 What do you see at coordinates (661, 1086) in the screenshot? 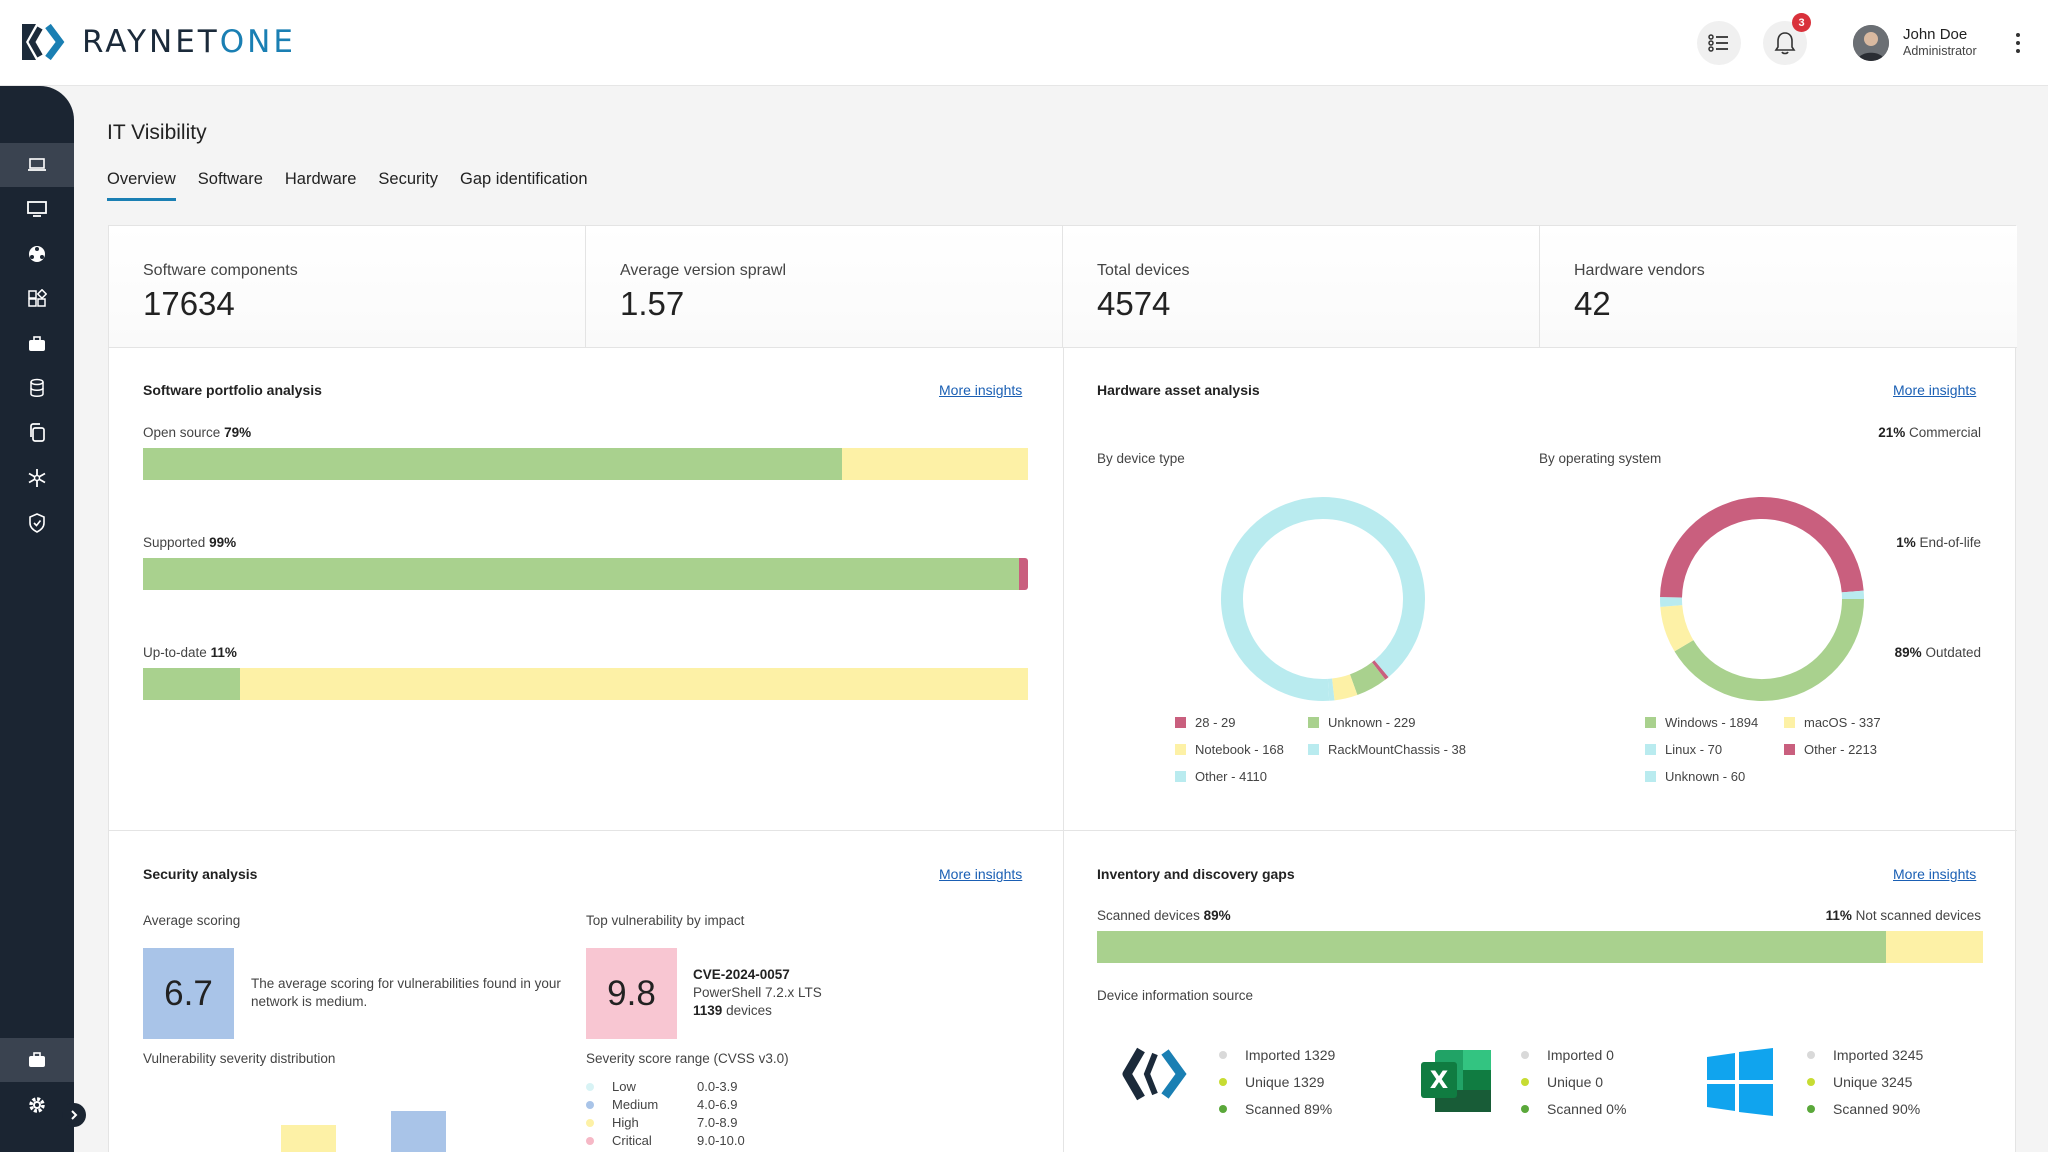
I see `severity-low: Low 0.0-3.9` at bounding box center [661, 1086].